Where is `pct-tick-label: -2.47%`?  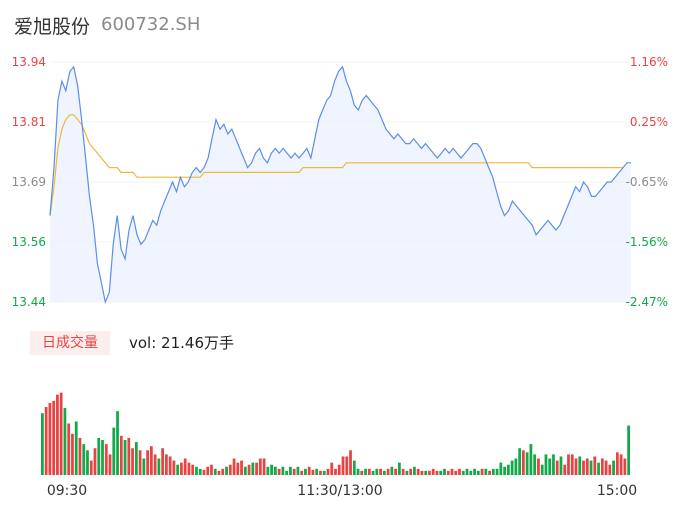
pct-tick-label: -2.47% is located at coordinates (647, 302).